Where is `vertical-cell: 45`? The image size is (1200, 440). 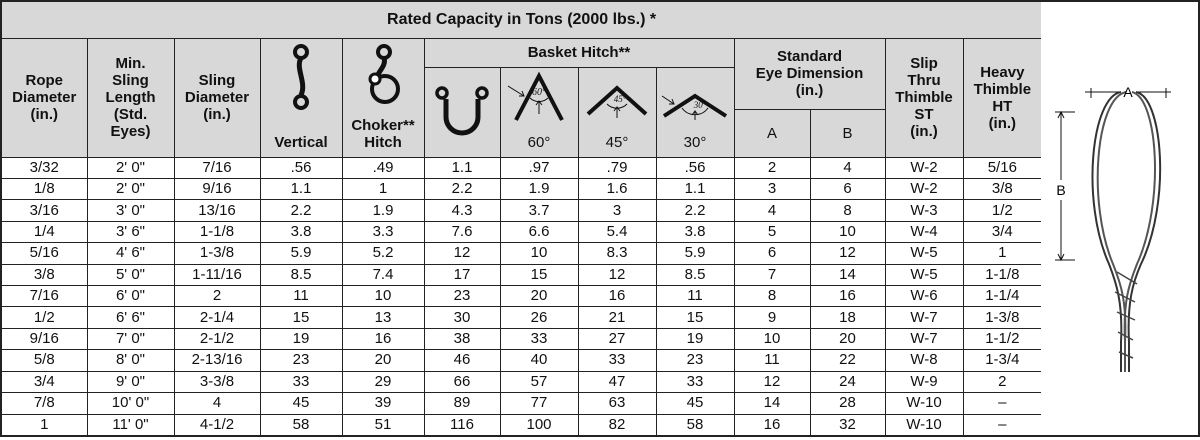 vertical-cell: 45 is located at coordinates (301, 403).